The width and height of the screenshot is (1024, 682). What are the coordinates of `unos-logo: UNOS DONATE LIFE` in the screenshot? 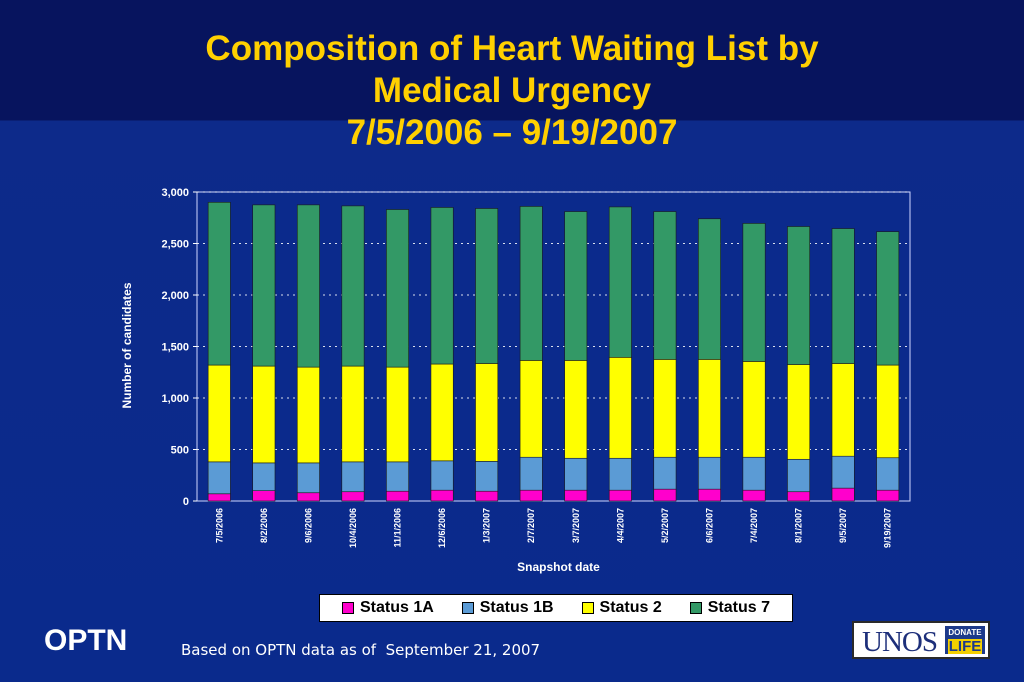 It's located at (921, 640).